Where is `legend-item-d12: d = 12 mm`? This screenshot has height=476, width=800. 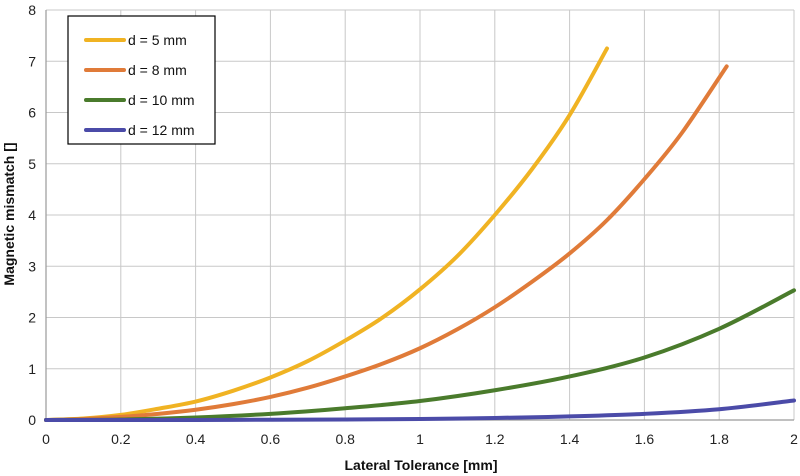 legend-item-d12: d = 12 mm is located at coordinates (161, 130).